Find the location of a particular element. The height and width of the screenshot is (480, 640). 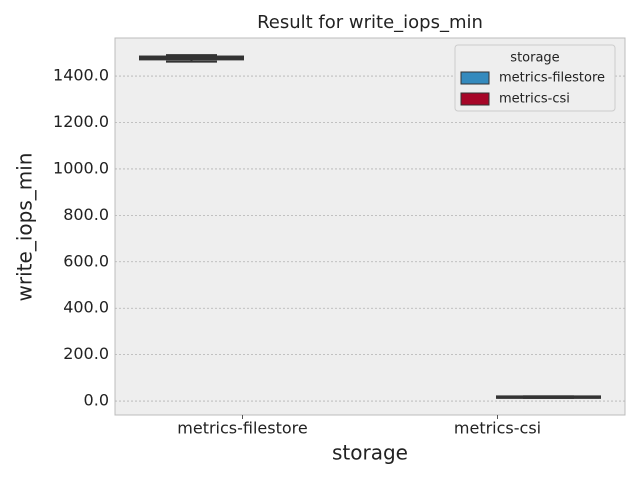

y-tick-label: 600.0 is located at coordinates (86, 260).